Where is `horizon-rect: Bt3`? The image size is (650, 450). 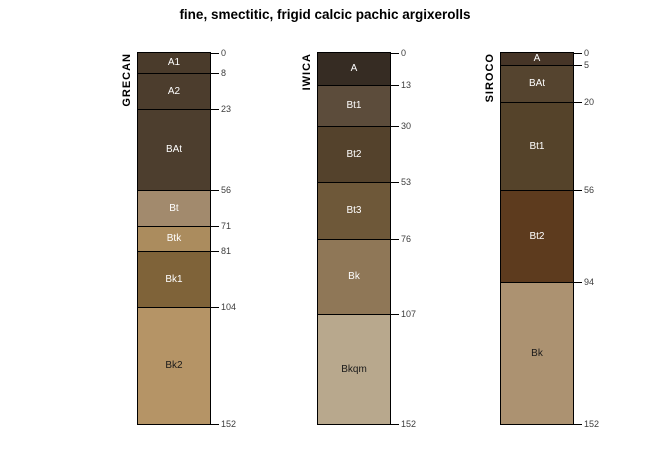 horizon-rect: Bt3 is located at coordinates (354, 210).